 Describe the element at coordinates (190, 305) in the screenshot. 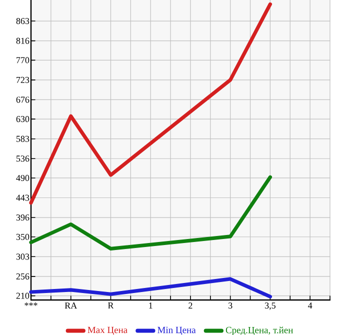

I see `x-tick-label: 2` at that location.